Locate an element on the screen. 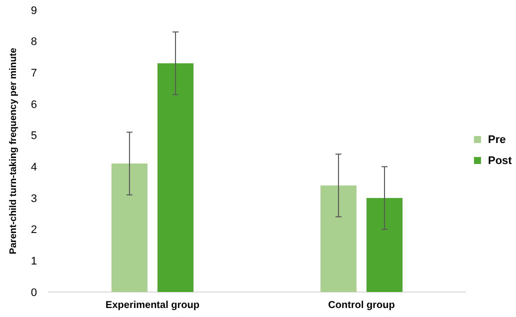  x-tick-label: Control group is located at coordinates (361, 305).